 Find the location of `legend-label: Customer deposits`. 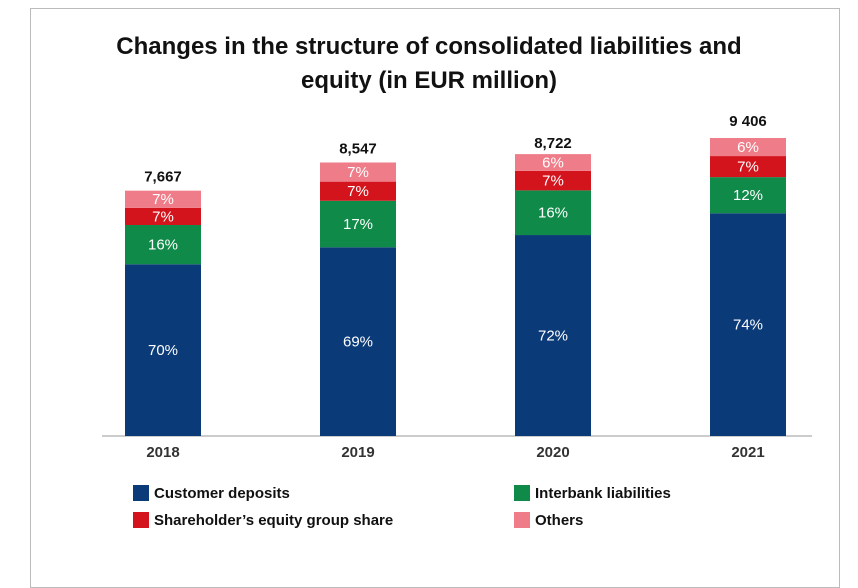

legend-label: Customer deposits is located at coordinates (222, 493).